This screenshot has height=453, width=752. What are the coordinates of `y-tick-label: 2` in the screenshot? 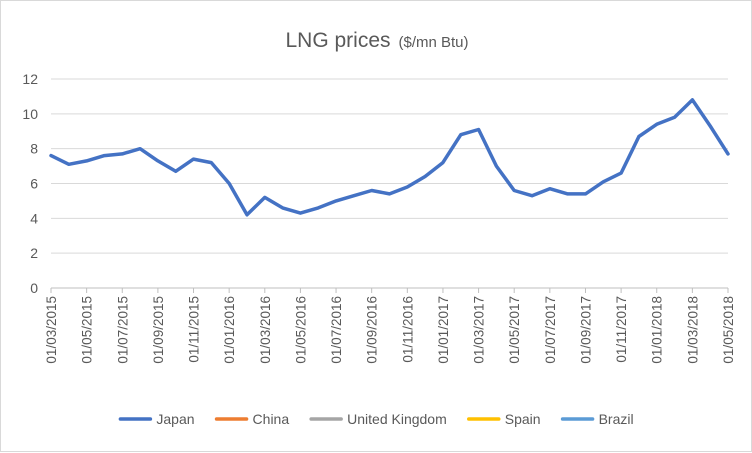 It's located at (34, 253).